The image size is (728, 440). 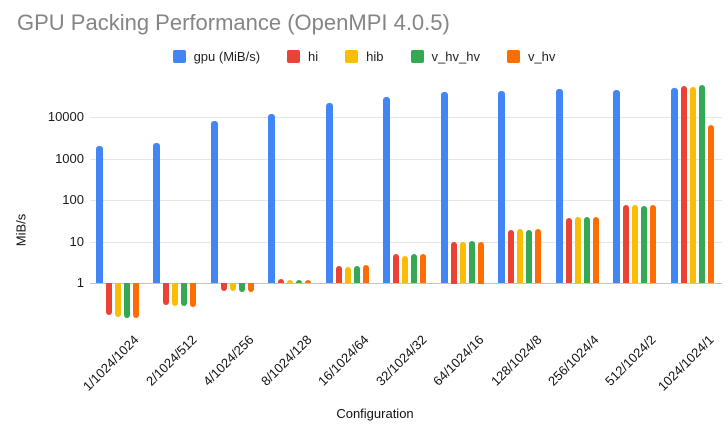 What do you see at coordinates (80, 282) in the screenshot?
I see `y-tick-label: 1` at bounding box center [80, 282].